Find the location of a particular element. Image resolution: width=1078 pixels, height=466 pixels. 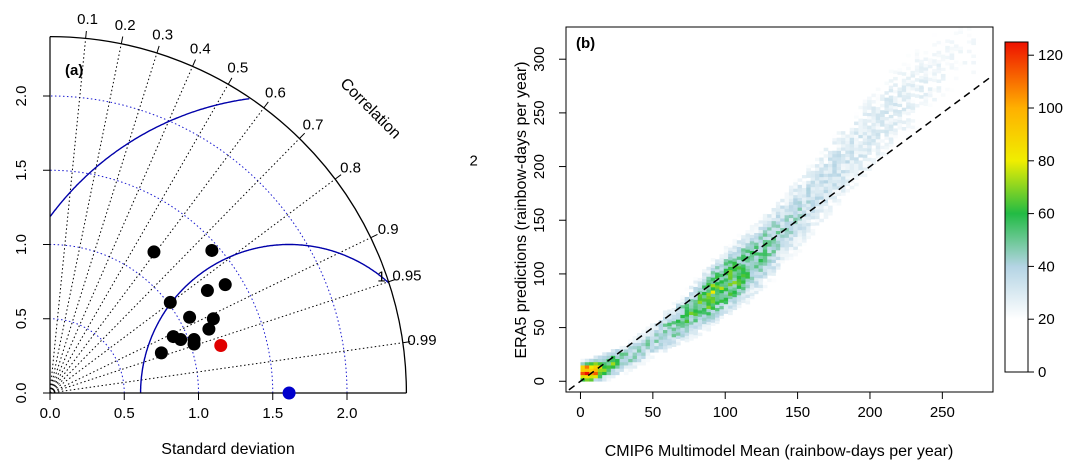

colorbar-ticks: 0 20 40 60 80 100 120 is located at coordinates (1045, 214).